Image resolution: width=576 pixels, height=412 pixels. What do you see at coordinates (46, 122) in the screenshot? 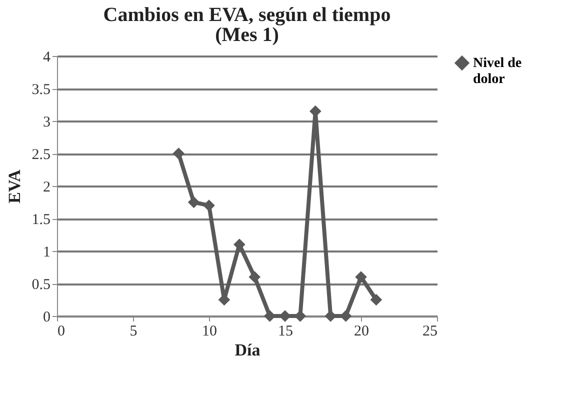
I see `y-tick-label: 3` at bounding box center [46, 122].